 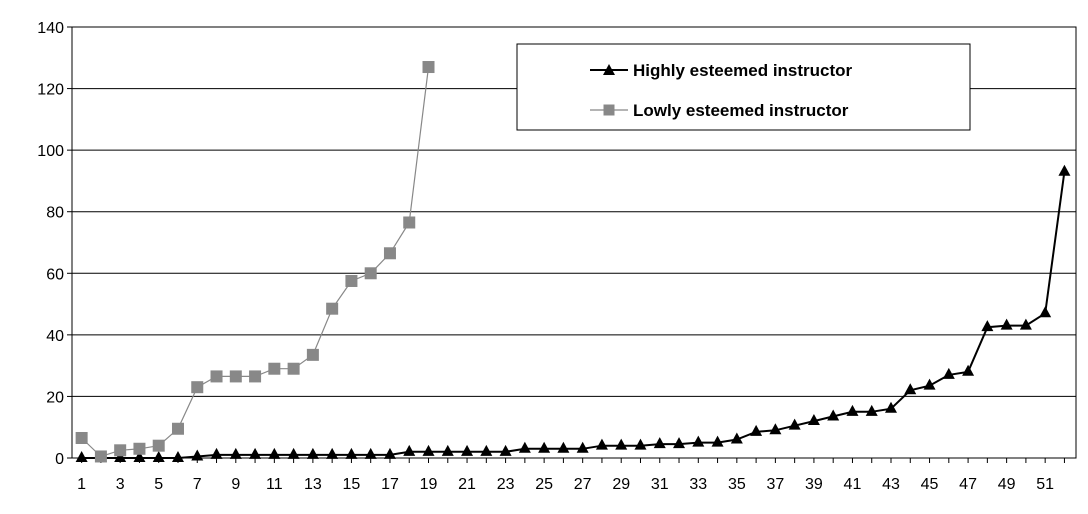 What do you see at coordinates (506, 484) in the screenshot?
I see `x-tick-label-23: 23` at bounding box center [506, 484].